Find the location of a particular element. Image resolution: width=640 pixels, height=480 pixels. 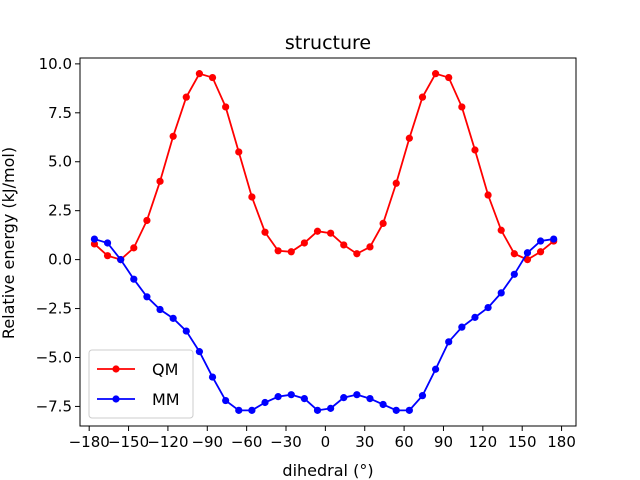

y-axis-label: Relative energy (kJ/mol) is located at coordinates (9, 243).